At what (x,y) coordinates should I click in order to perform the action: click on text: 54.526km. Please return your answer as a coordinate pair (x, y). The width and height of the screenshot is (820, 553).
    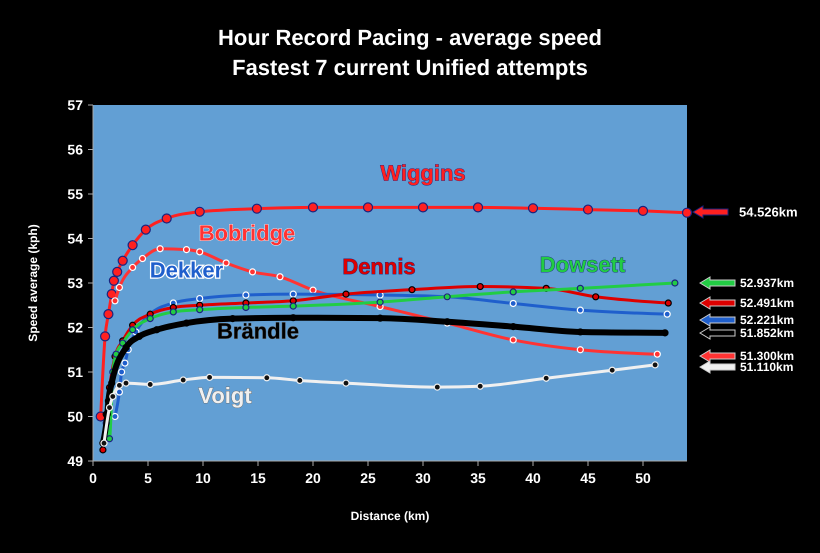
    Looking at the image, I should click on (768, 212).